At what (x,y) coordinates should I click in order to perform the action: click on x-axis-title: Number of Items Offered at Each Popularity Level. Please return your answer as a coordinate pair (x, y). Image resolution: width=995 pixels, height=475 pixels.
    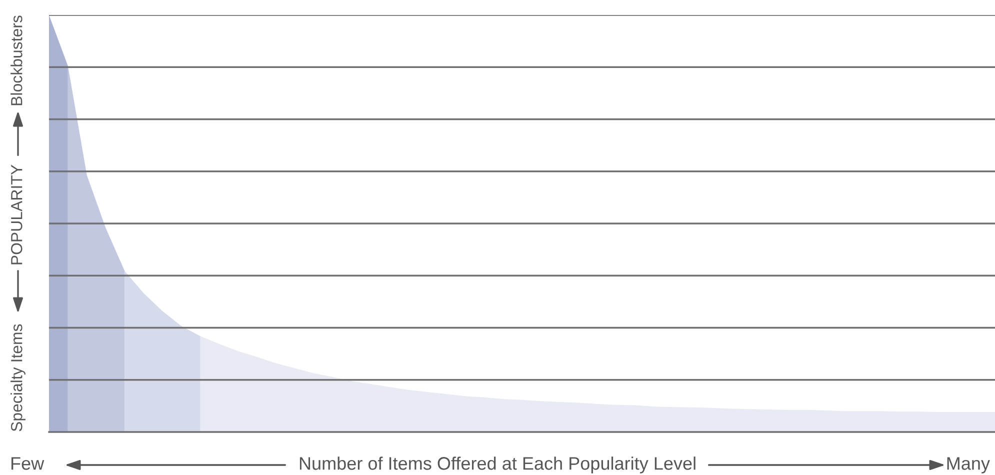
    Looking at the image, I should click on (498, 465).